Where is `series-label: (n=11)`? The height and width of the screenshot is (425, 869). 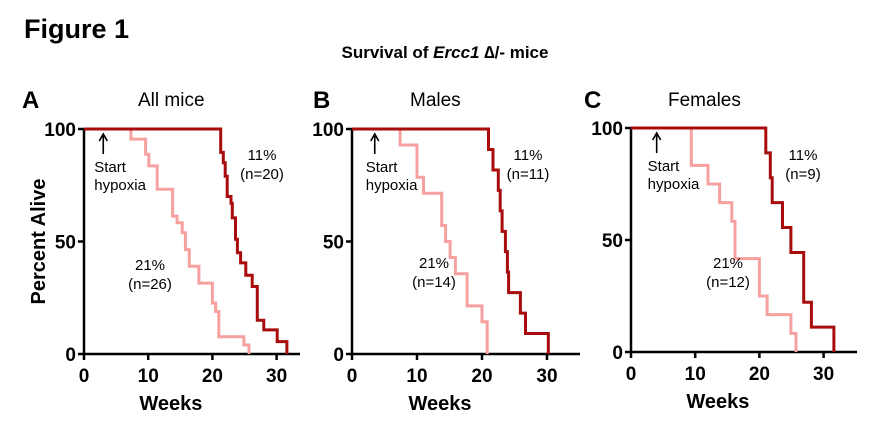
series-label: (n=11) is located at coordinates (528, 174).